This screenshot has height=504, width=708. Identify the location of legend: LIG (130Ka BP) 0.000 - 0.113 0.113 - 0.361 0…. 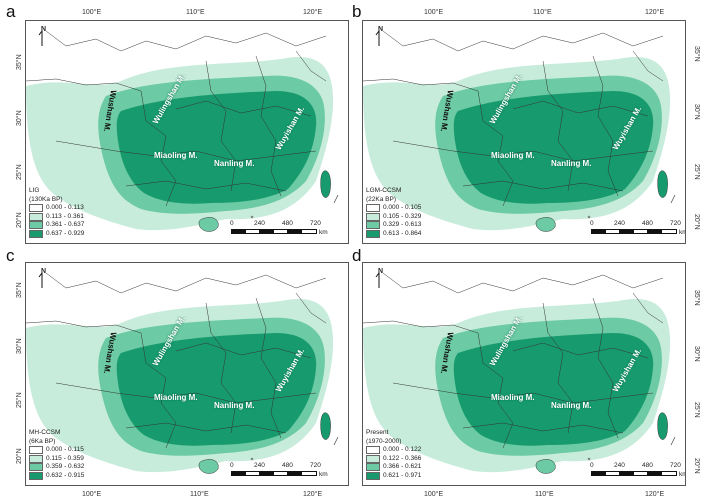
(56, 212).